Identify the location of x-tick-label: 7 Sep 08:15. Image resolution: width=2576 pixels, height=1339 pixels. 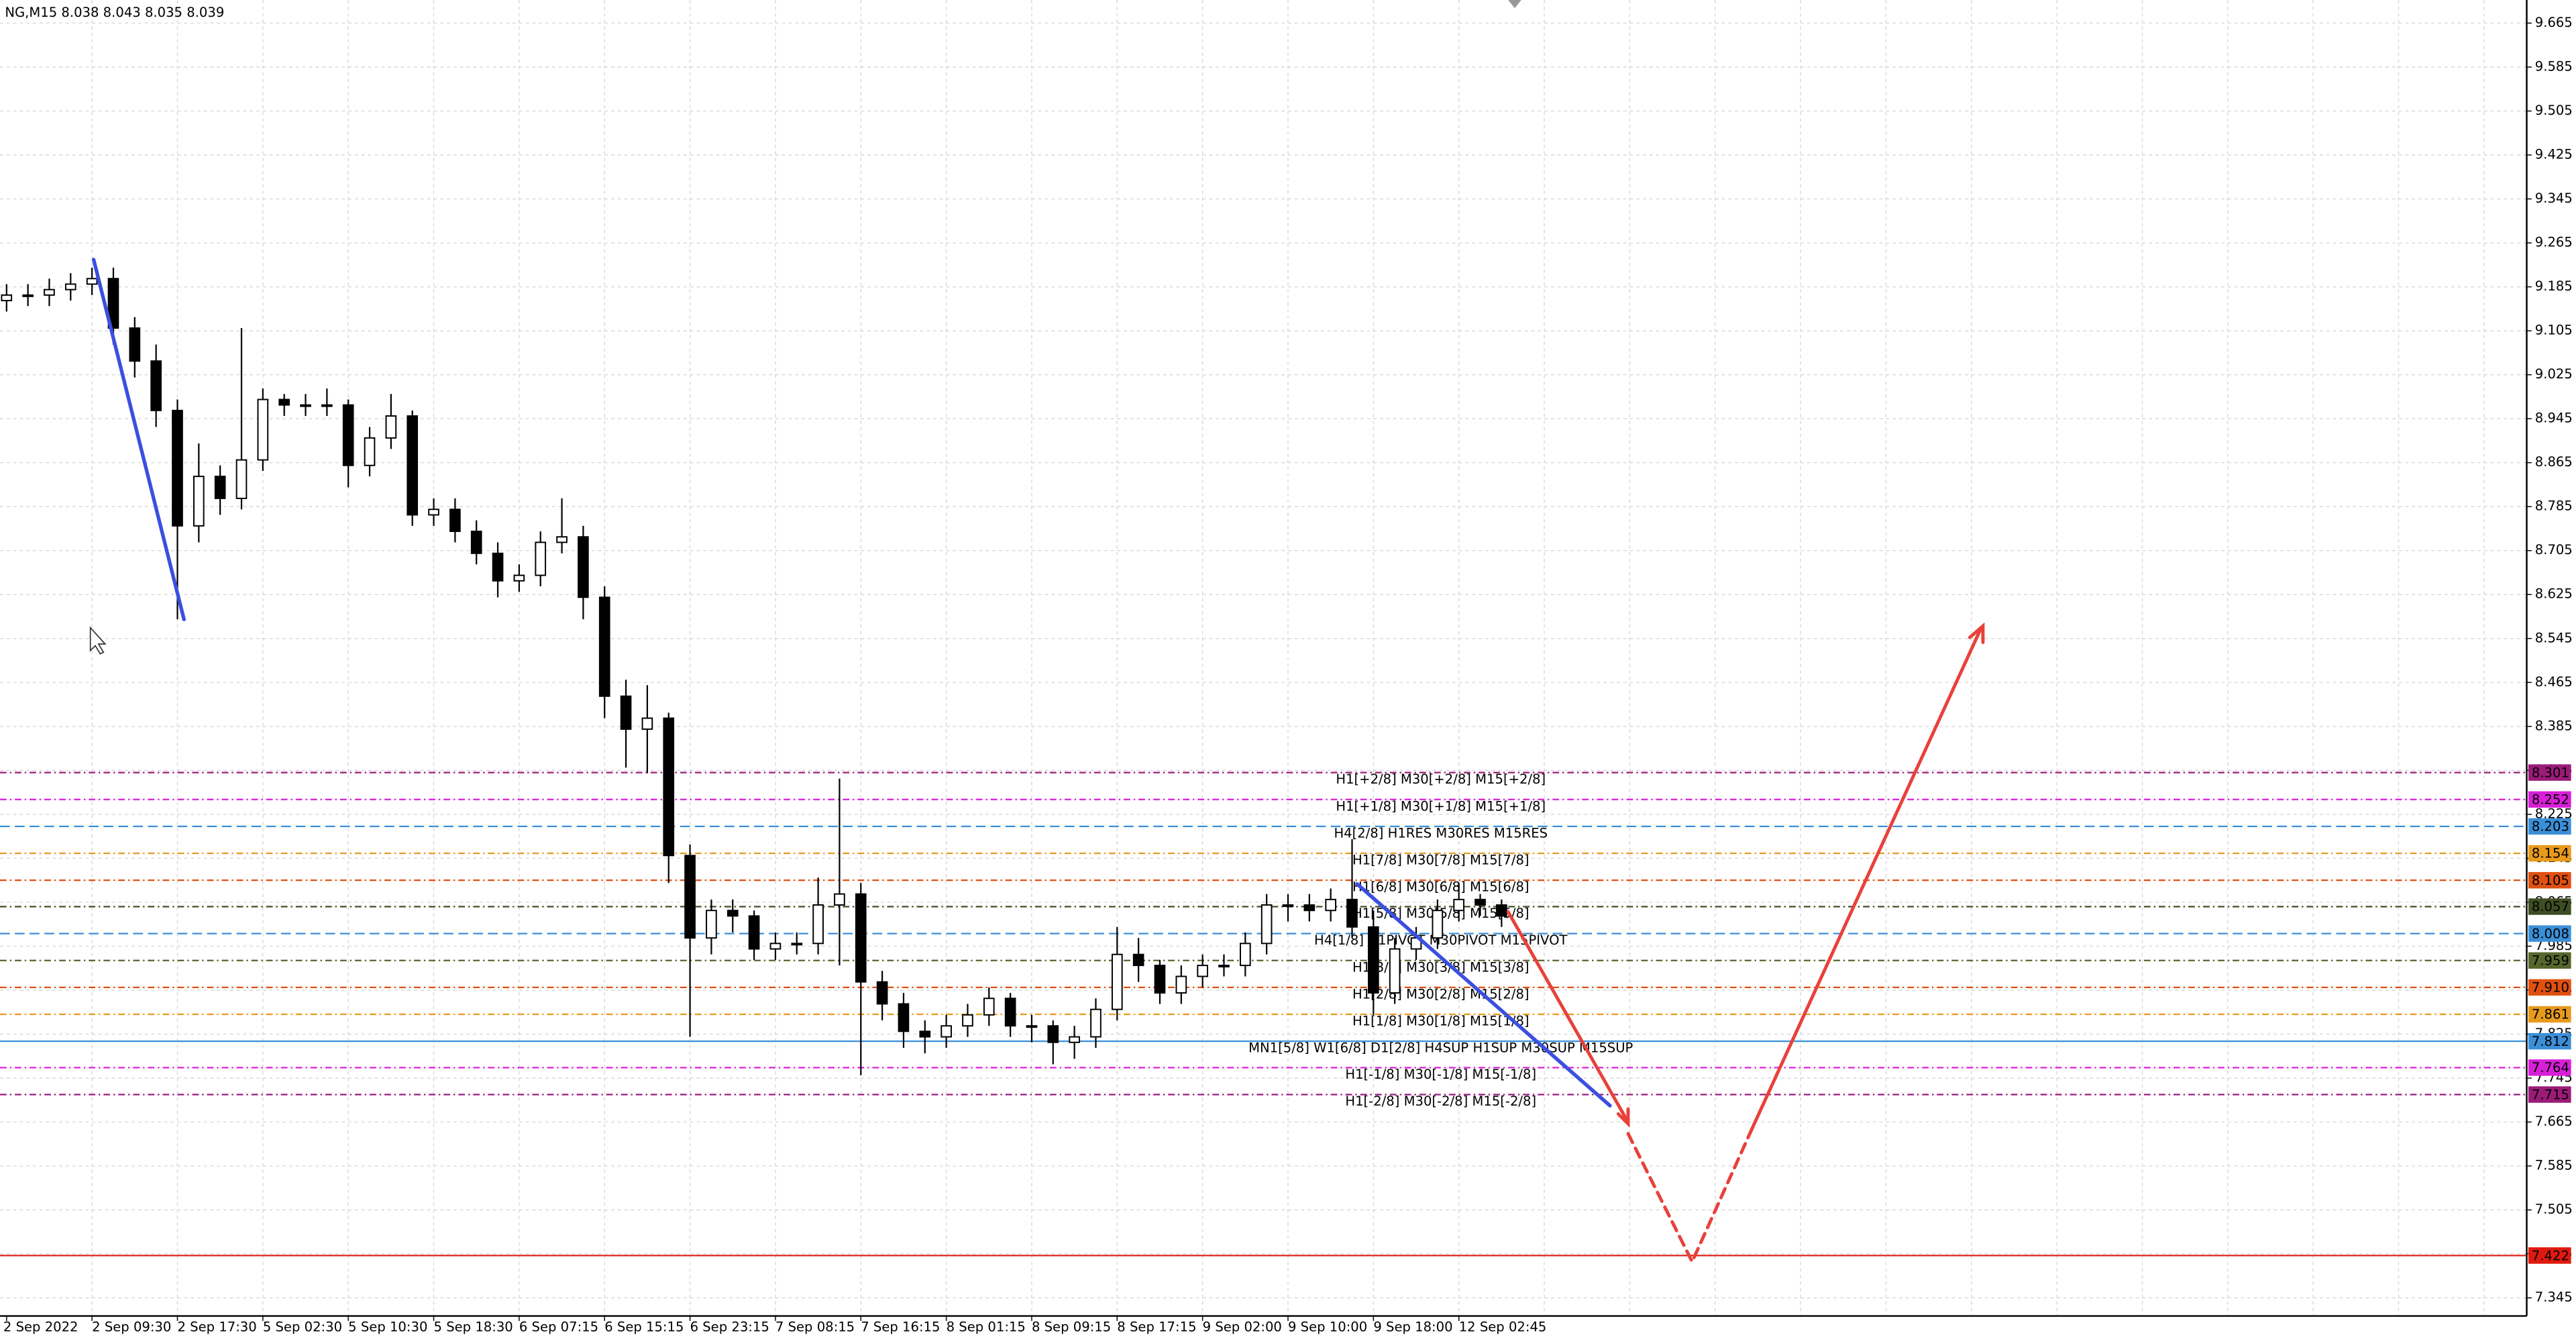
(815, 1326).